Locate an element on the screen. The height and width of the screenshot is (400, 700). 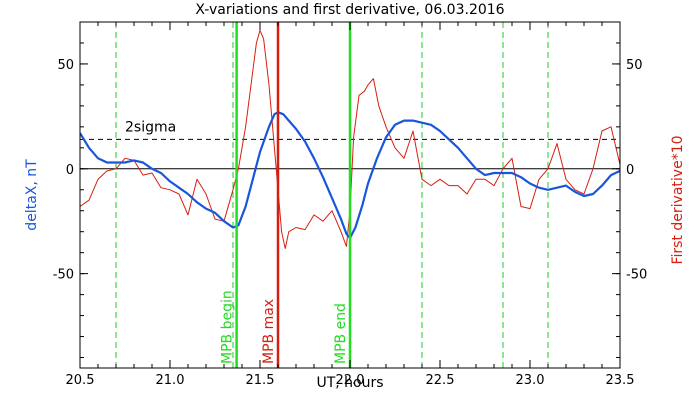
x-tick-label: 22.5 is located at coordinates (440, 380).